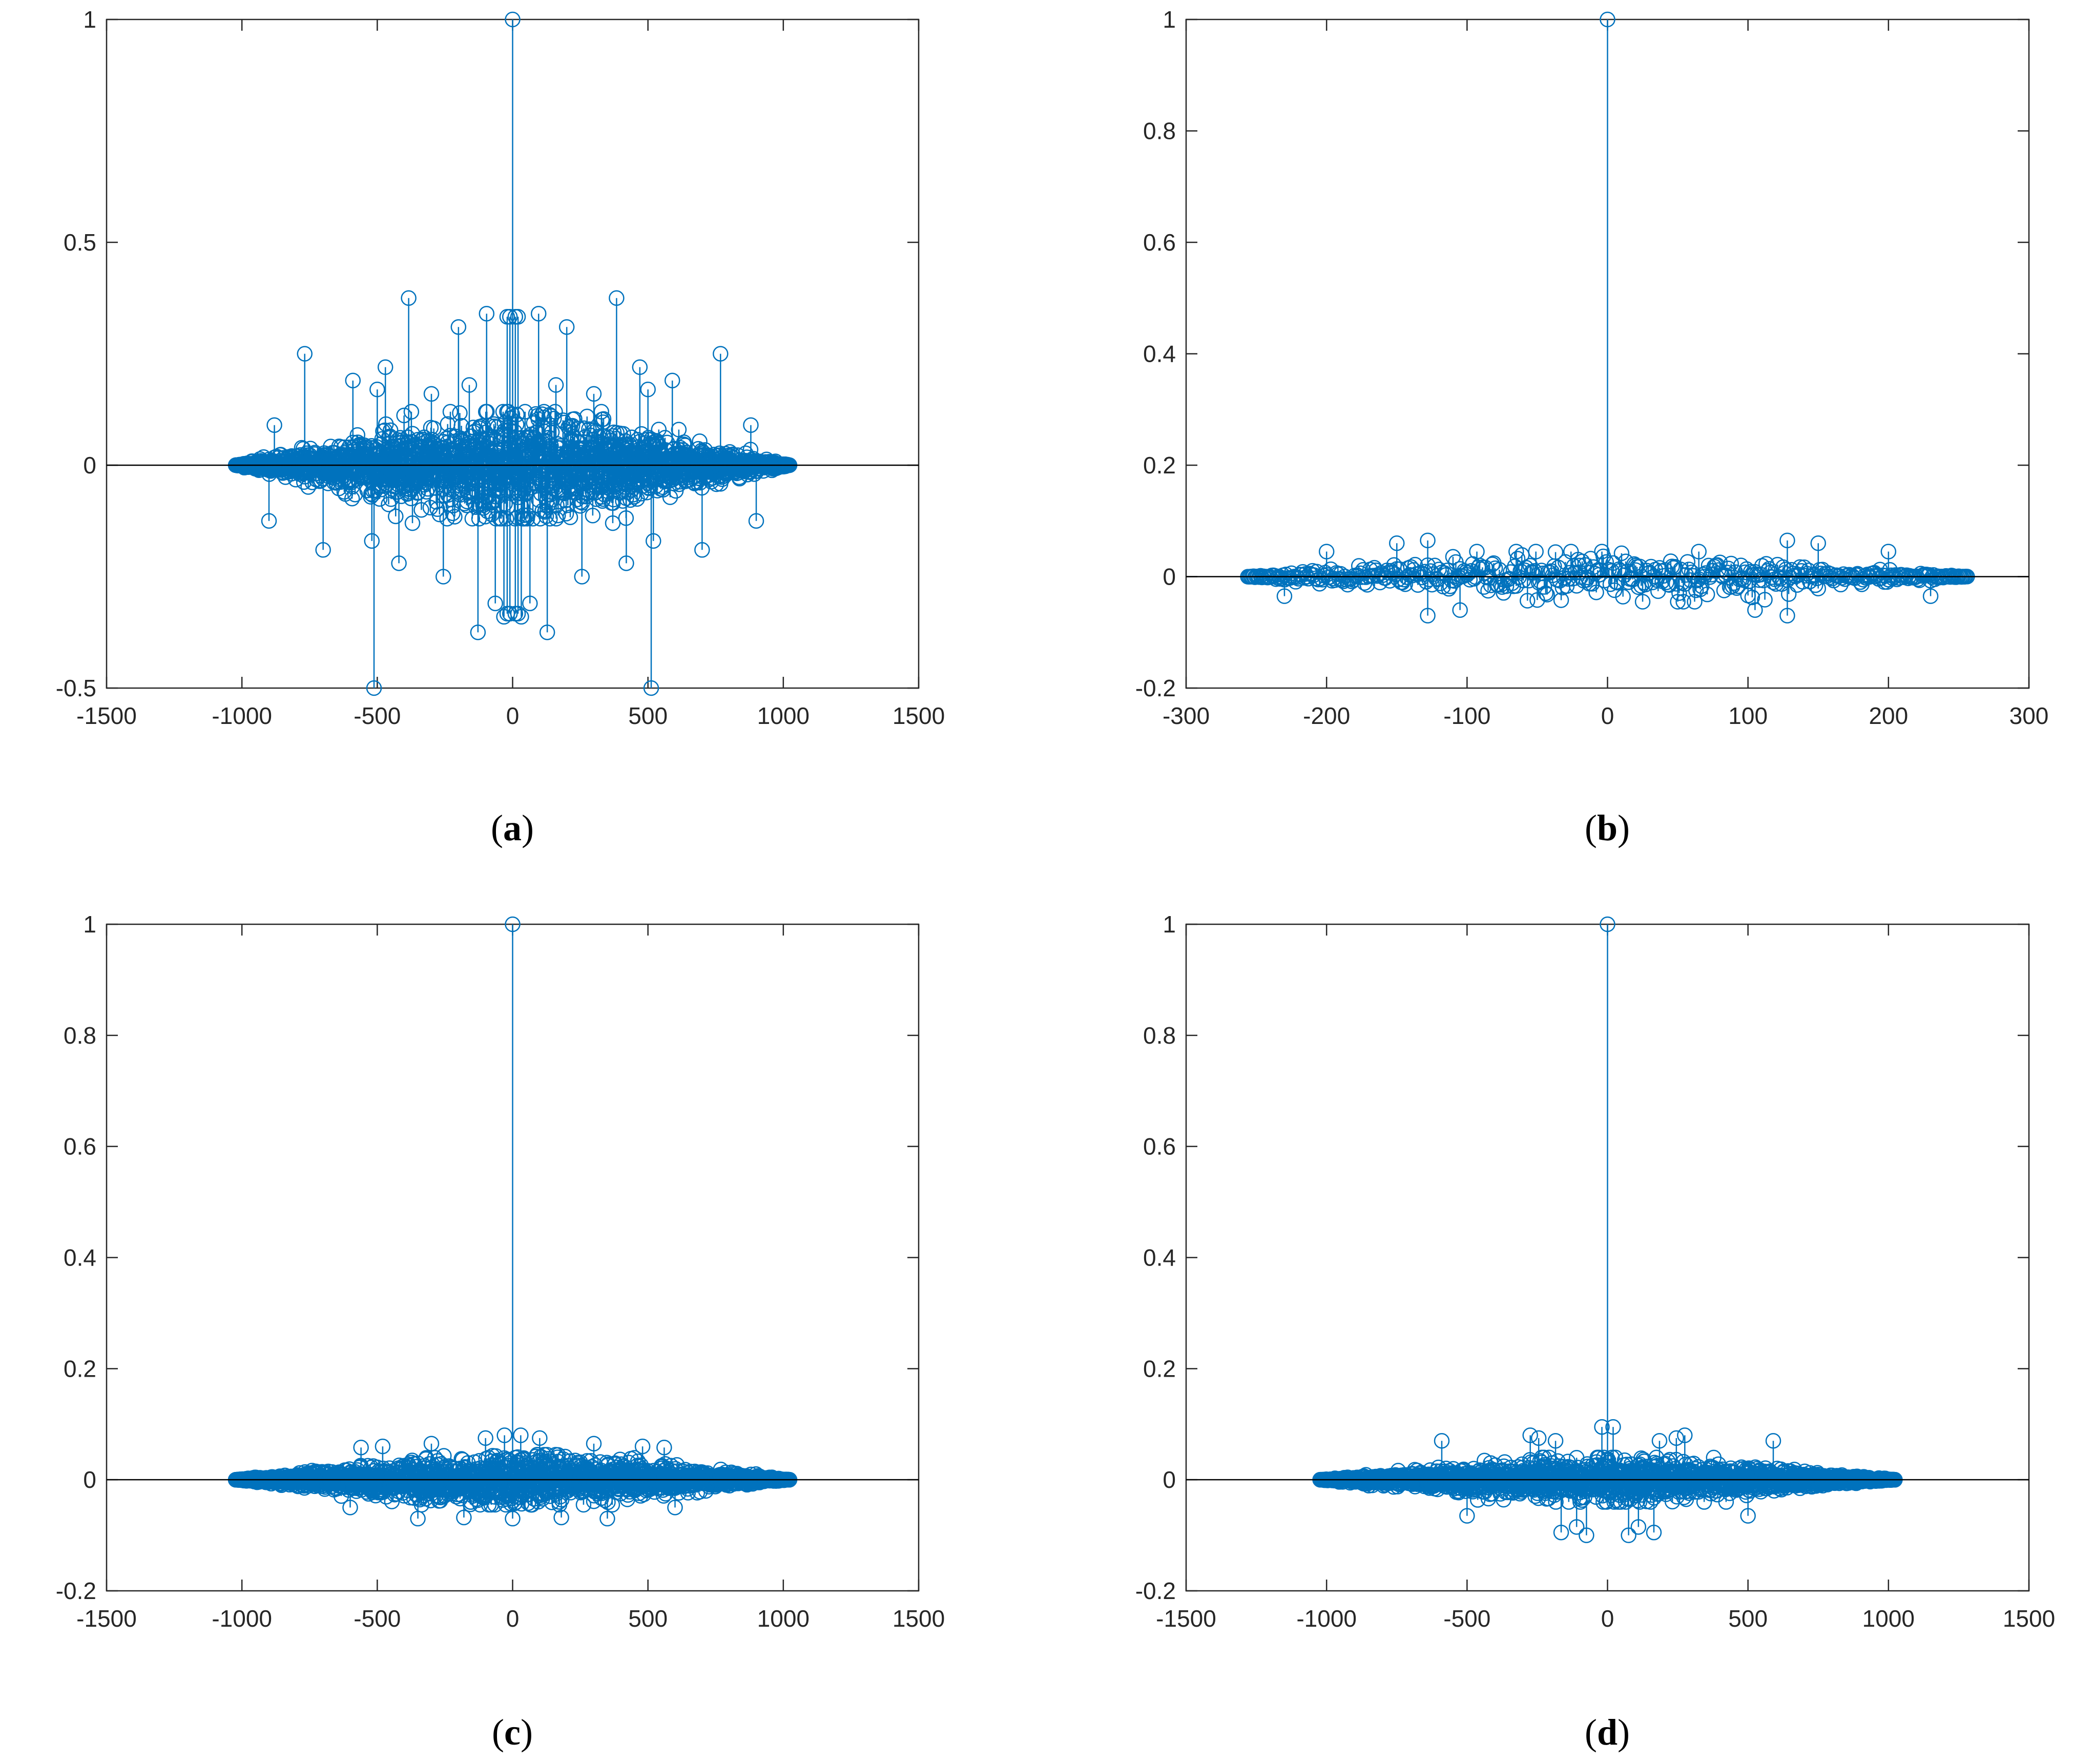 The height and width of the screenshot is (1764, 2073). What do you see at coordinates (106, 715) in the screenshot?
I see `x-tick-label-a: -1500` at bounding box center [106, 715].